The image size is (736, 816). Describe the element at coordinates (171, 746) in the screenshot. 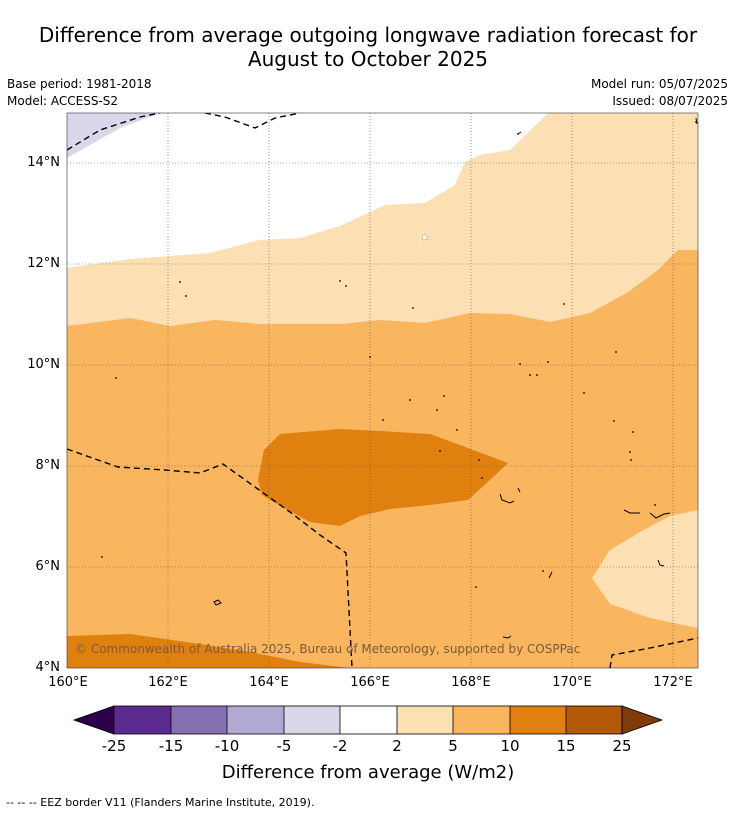

I see `colorbar-tick: -15` at that location.